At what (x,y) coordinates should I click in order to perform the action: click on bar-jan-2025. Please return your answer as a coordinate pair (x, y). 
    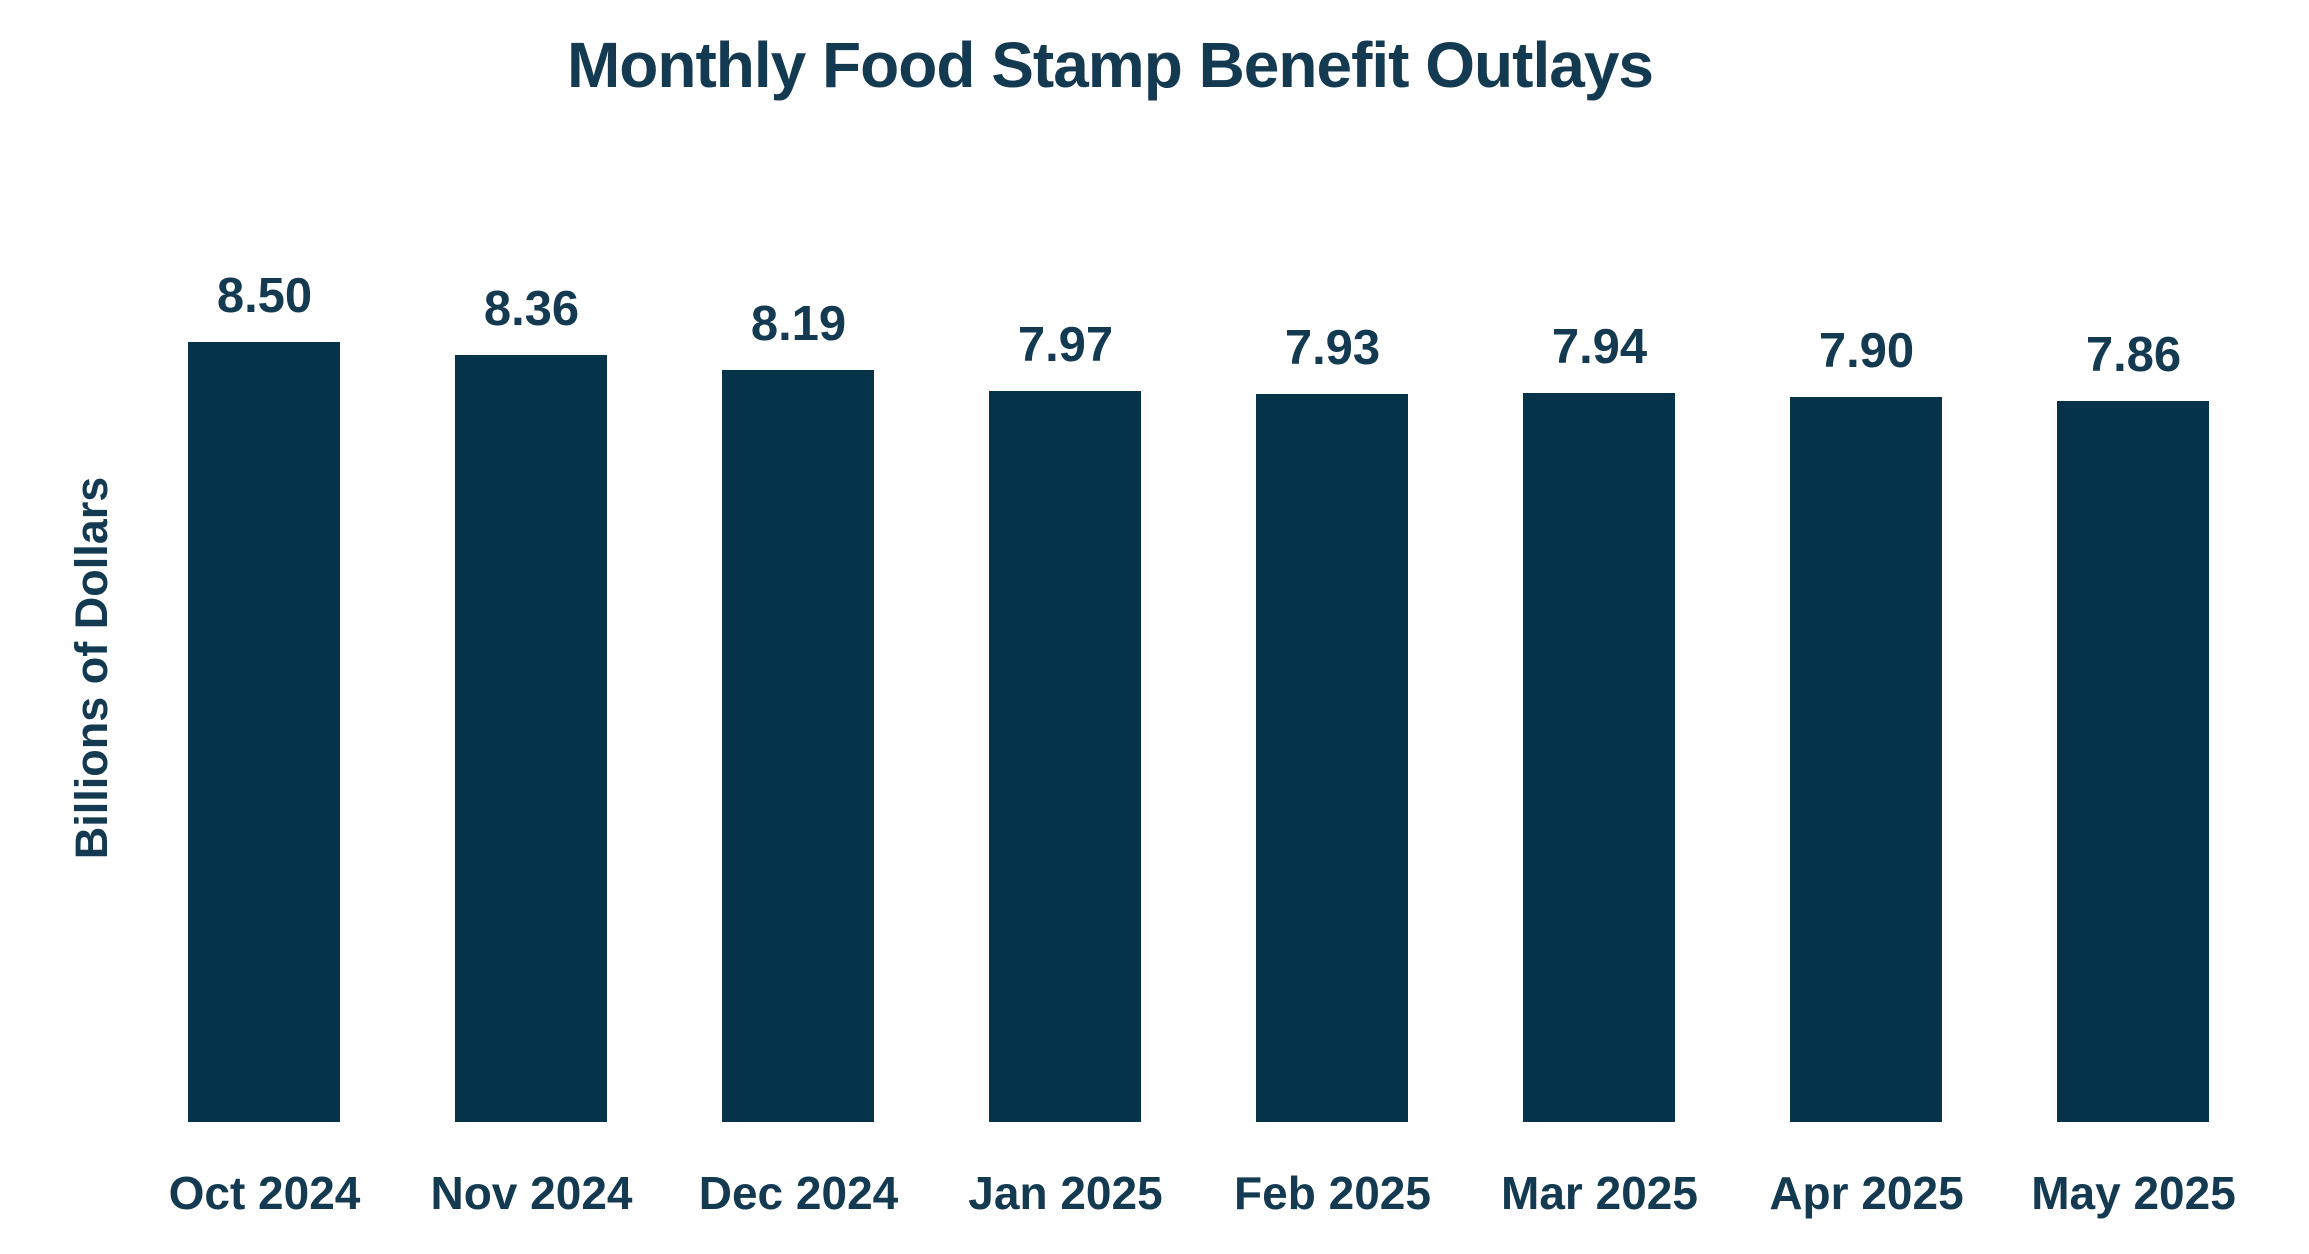
    Looking at the image, I should click on (1065, 756).